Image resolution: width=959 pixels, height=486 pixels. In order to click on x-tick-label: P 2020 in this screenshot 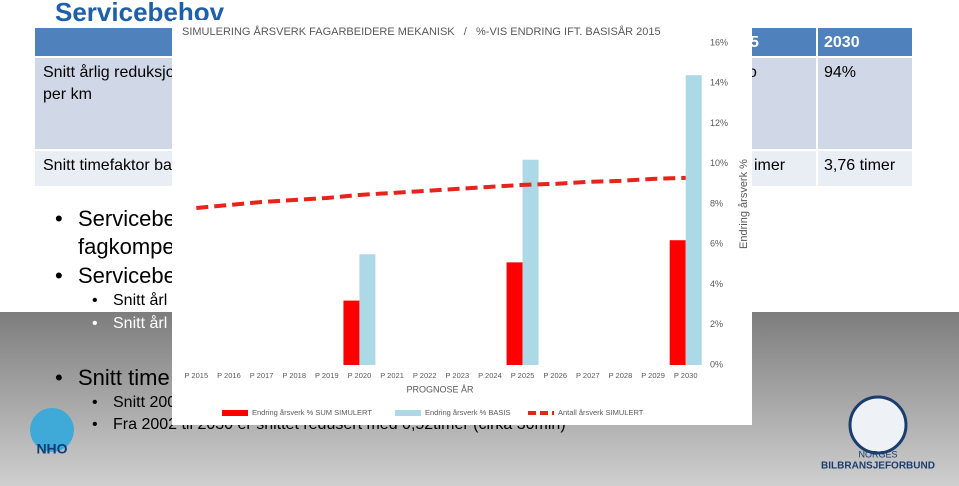, I will do `click(360, 375)`.